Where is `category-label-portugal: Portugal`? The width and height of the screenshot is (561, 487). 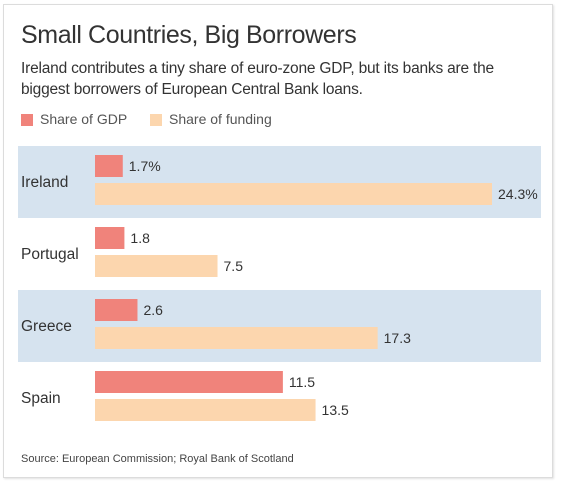 category-label-portugal: Portugal is located at coordinates (50, 254).